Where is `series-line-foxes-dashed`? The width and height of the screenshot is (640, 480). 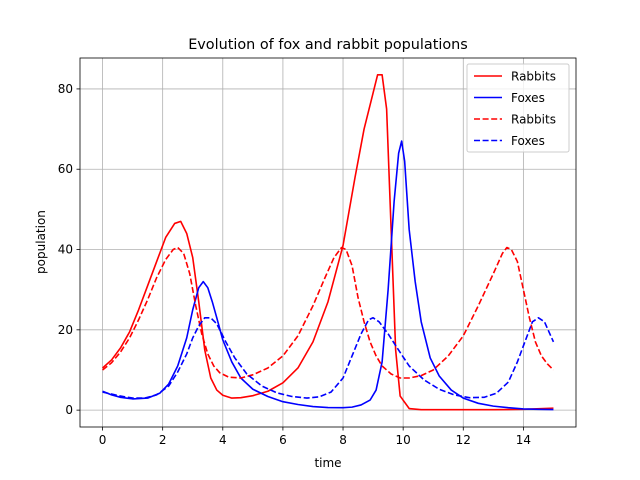
series-line-foxes-dashed is located at coordinates (328, 357).